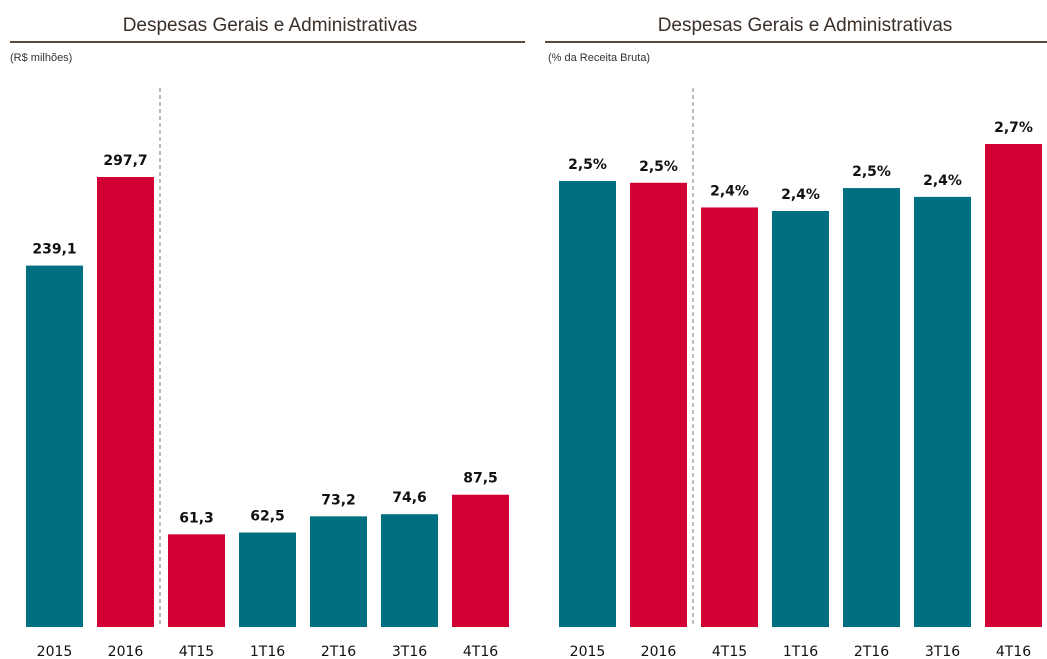 The width and height of the screenshot is (1047, 659). What do you see at coordinates (41, 58) in the screenshot?
I see `chart-subtitle: (R$ milhões)` at bounding box center [41, 58].